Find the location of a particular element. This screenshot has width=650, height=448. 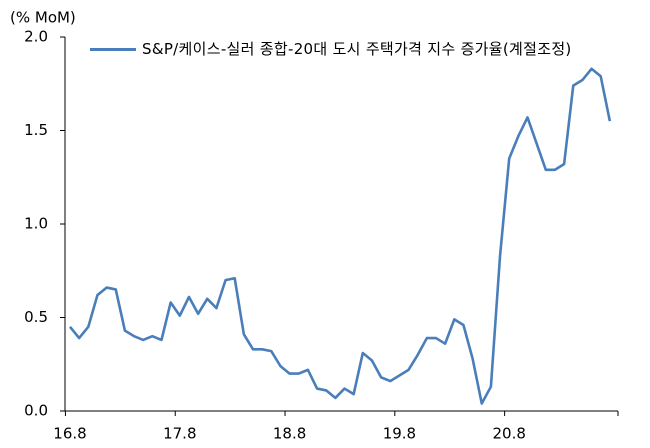

x-tick-label: 18.8 is located at coordinates (289, 434).